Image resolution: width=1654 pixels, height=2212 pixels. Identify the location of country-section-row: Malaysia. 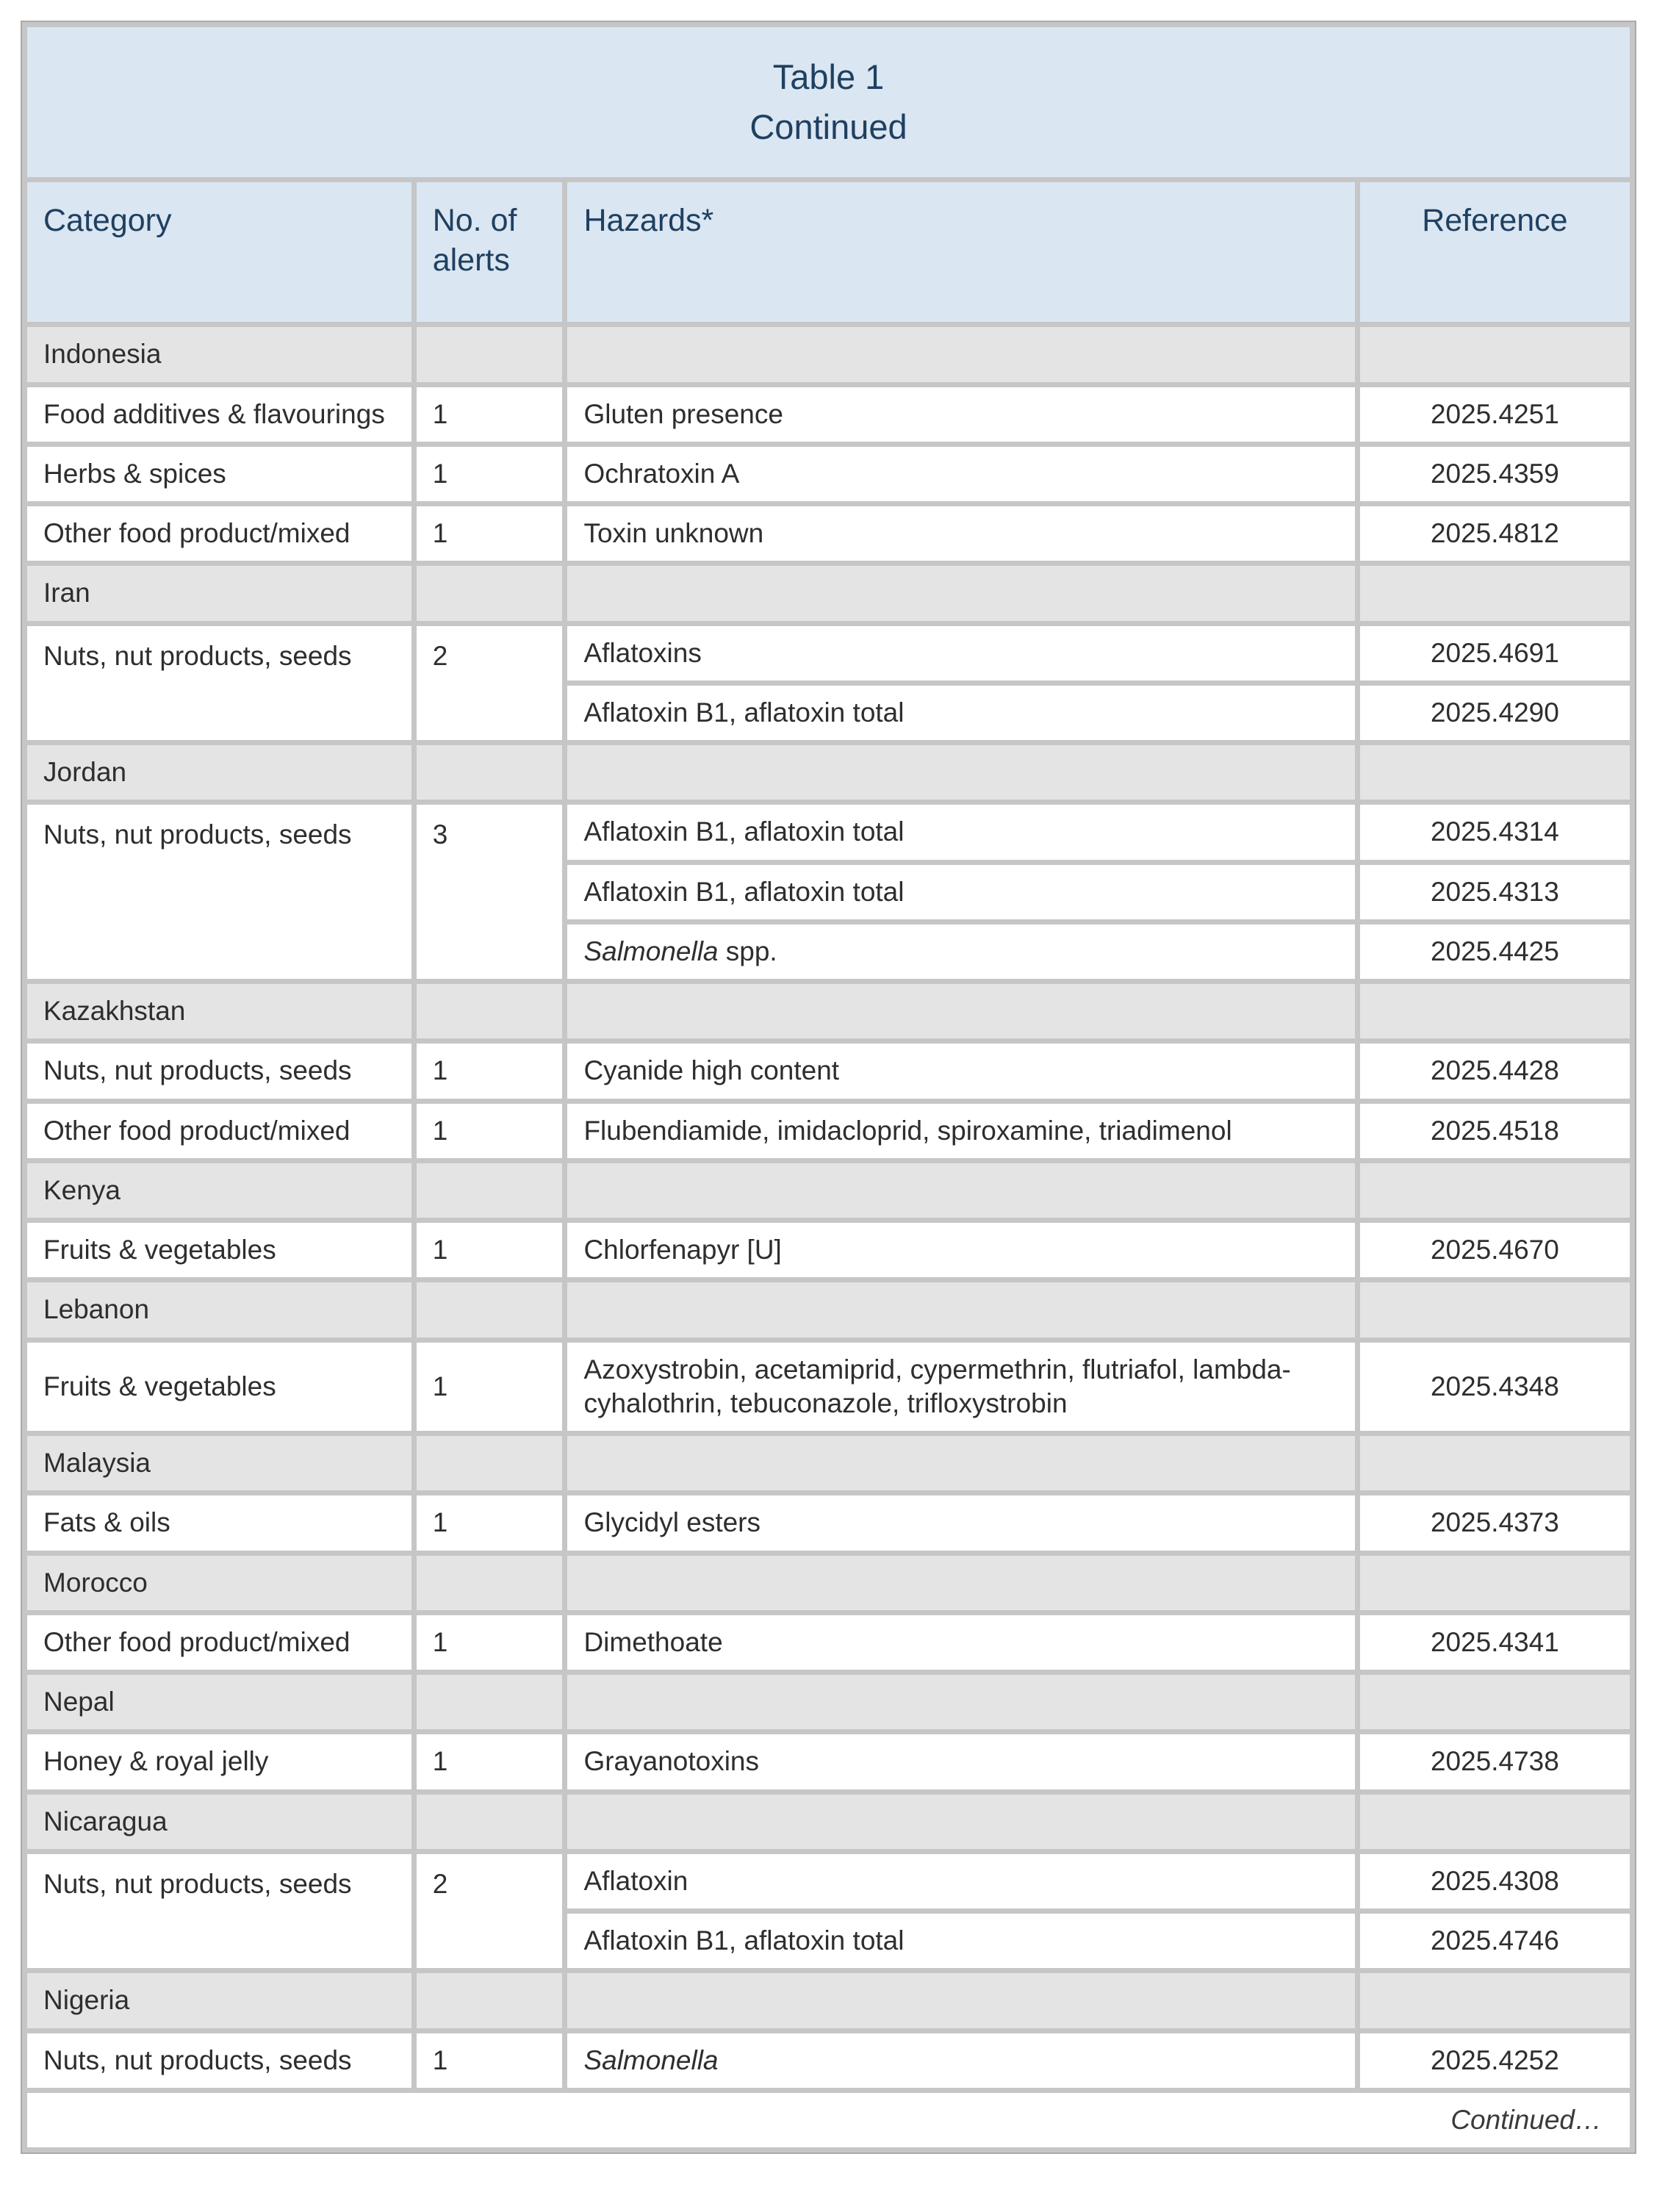
(828, 1463).